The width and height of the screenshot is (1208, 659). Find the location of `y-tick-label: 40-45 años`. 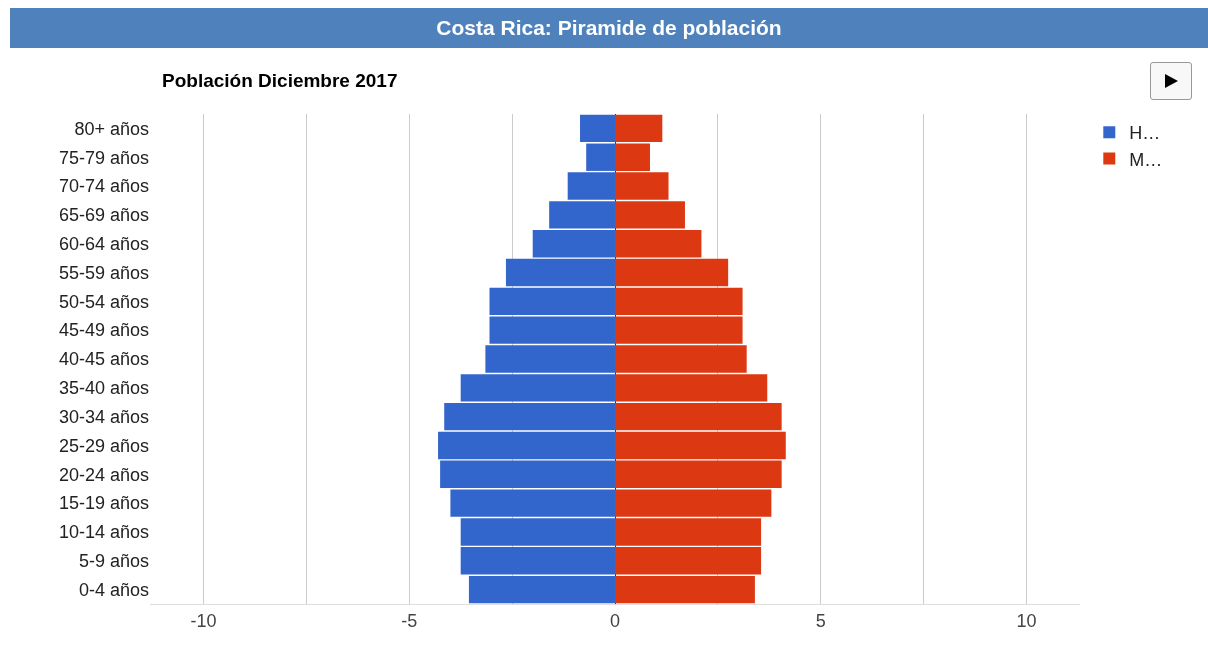

y-tick-label: 40-45 años is located at coordinates (103, 359).